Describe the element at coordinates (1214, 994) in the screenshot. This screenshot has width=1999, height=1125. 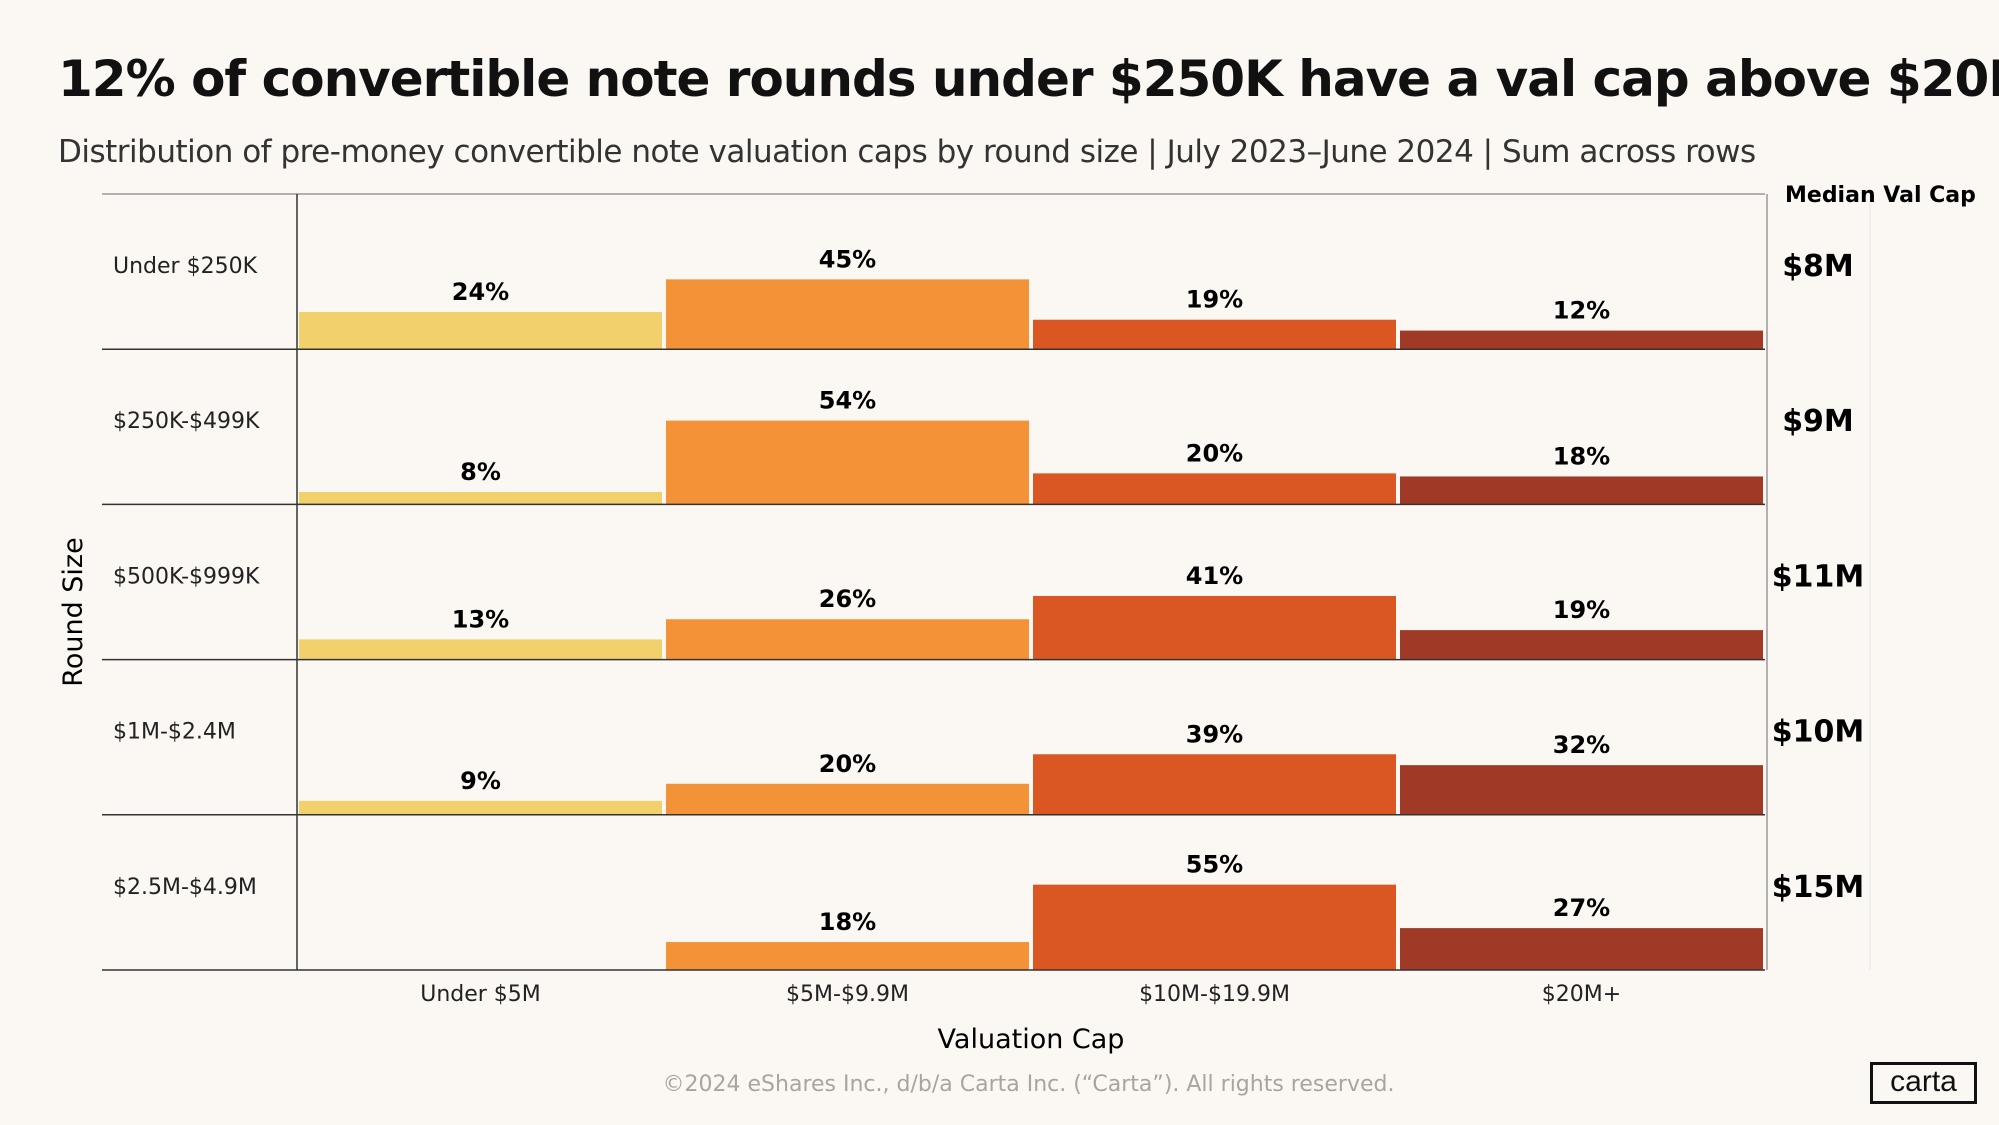
I see `x-tick-label: $10M-$19.9M` at that location.